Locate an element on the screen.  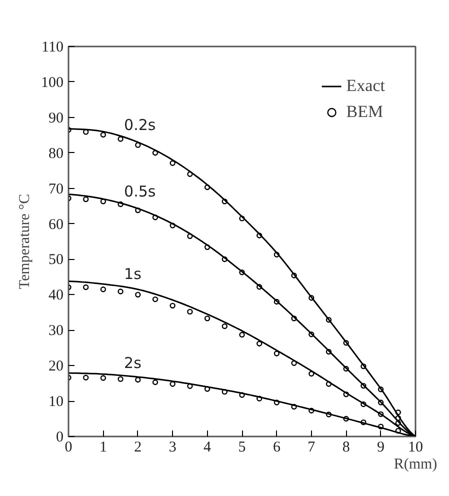
x-tick-label: 10 is located at coordinates (415, 448).